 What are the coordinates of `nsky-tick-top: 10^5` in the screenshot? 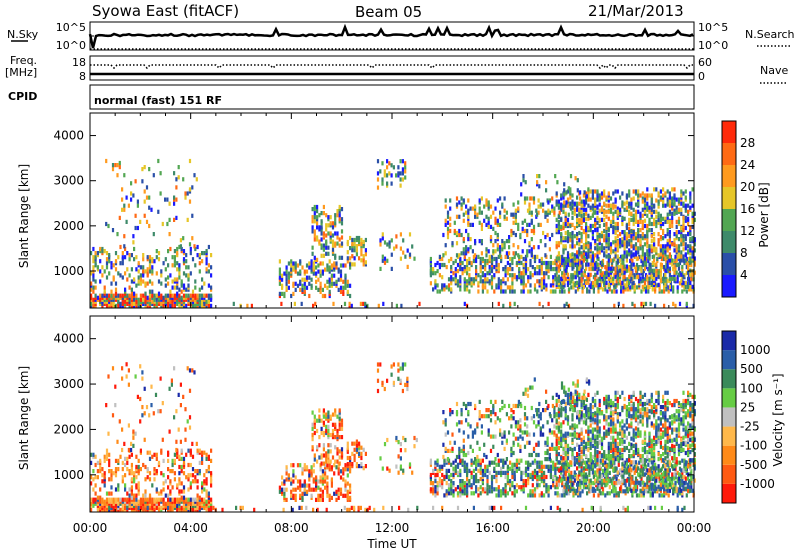 It's located at (71, 27).